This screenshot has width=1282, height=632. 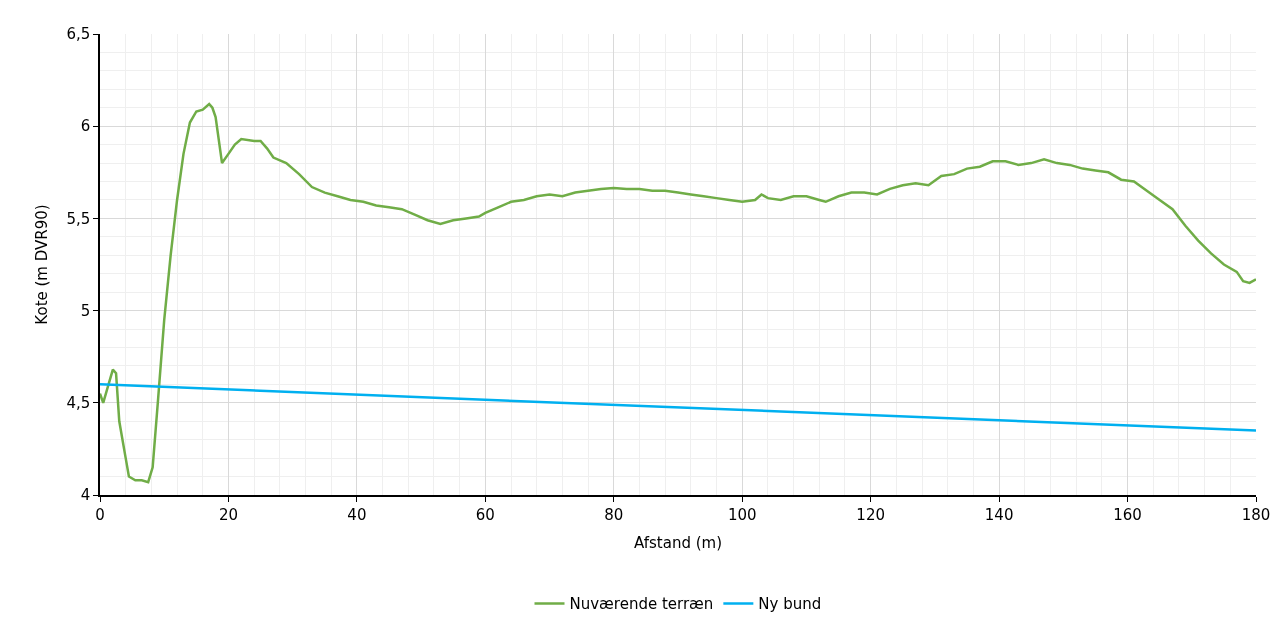 What do you see at coordinates (357, 514) in the screenshot?
I see `x-tick-label: 40` at bounding box center [357, 514].